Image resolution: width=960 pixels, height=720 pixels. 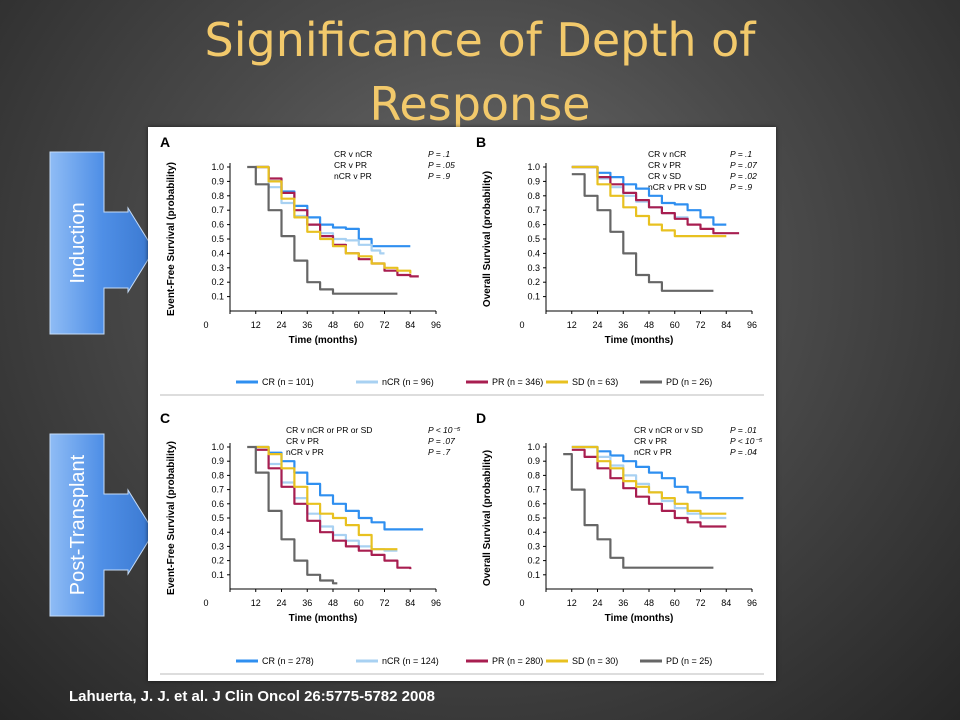 I want to click on panel-D-x-tick-label: 12, so click(x=572, y=603).